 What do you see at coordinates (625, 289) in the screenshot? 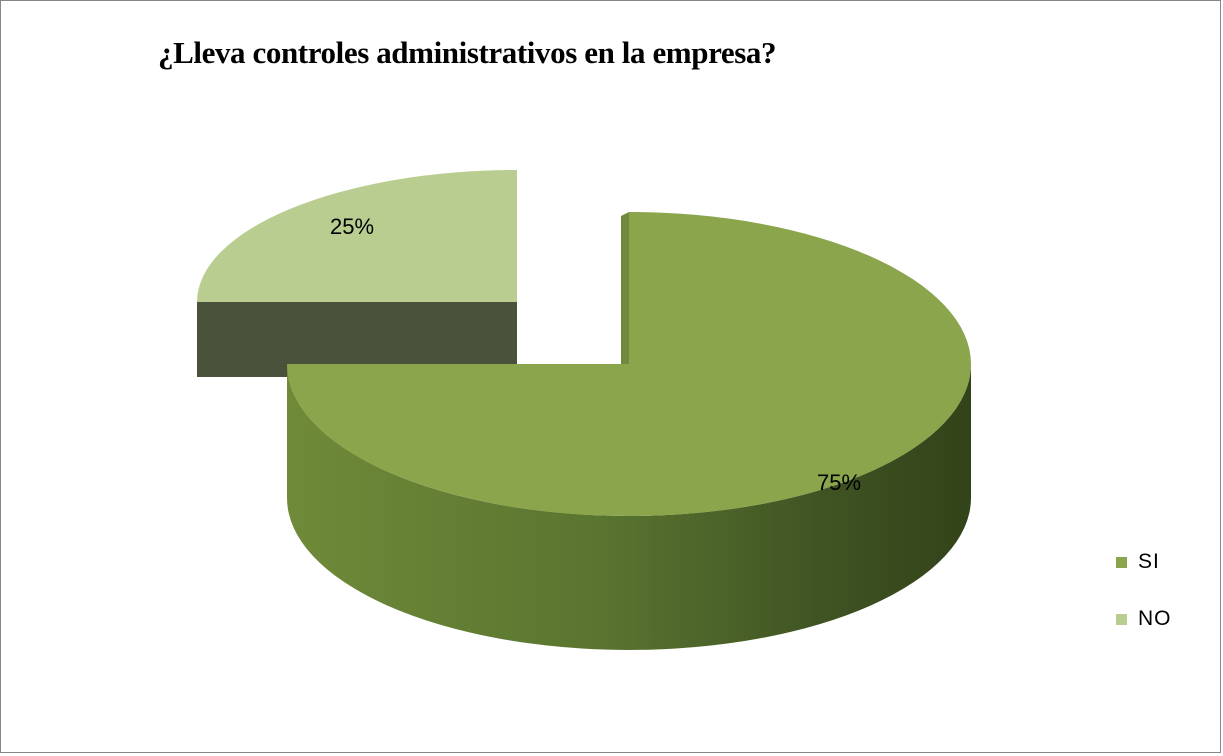
I see `pie-slice-si-wall` at bounding box center [625, 289].